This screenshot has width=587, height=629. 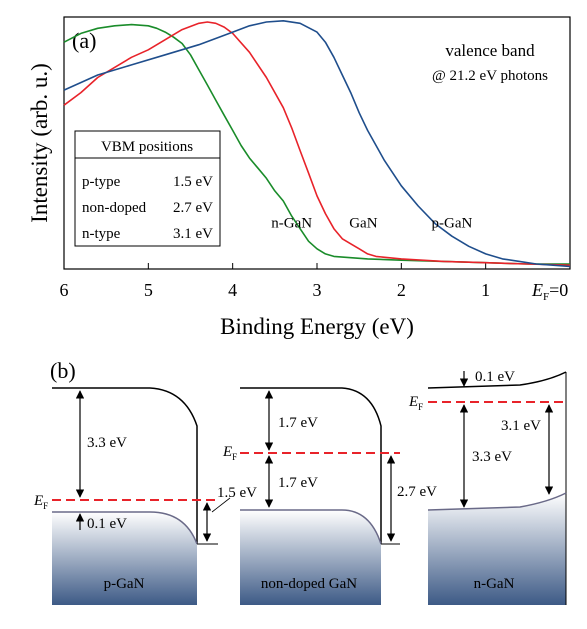 I want to click on x-axis-end-label: EF=0, so click(x=549, y=291).